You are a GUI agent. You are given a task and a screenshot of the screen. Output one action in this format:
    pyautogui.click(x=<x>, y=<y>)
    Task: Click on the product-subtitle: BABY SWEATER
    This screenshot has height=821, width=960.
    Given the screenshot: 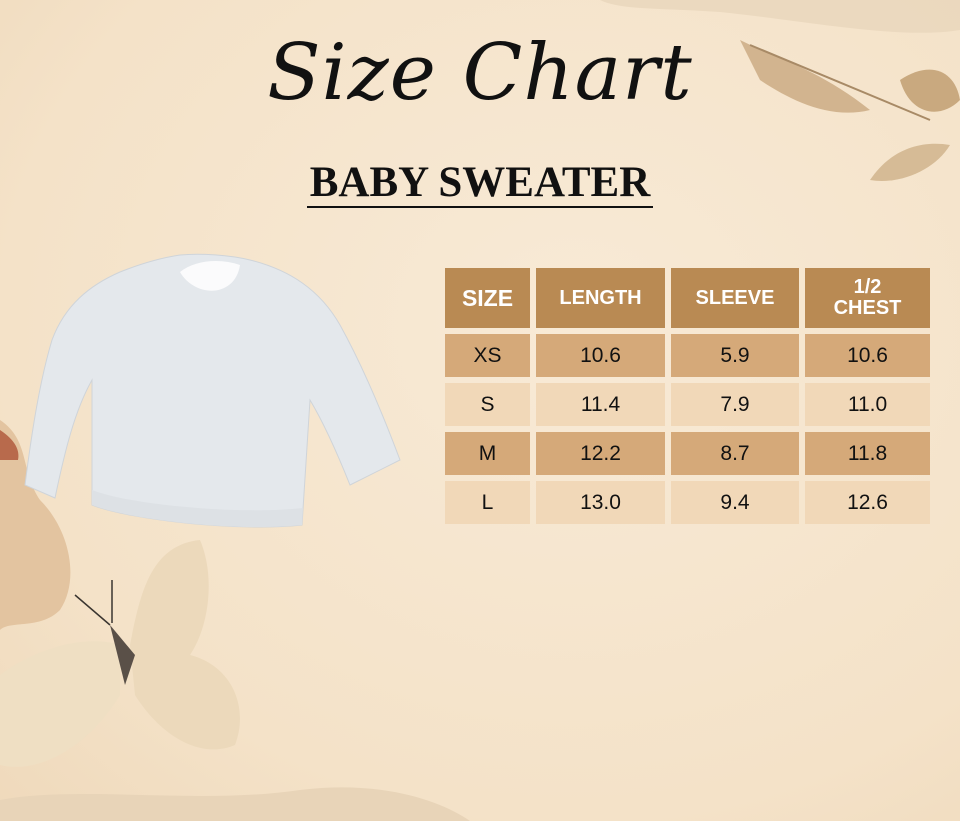 What is the action you would take?
    pyautogui.click(x=480, y=184)
    